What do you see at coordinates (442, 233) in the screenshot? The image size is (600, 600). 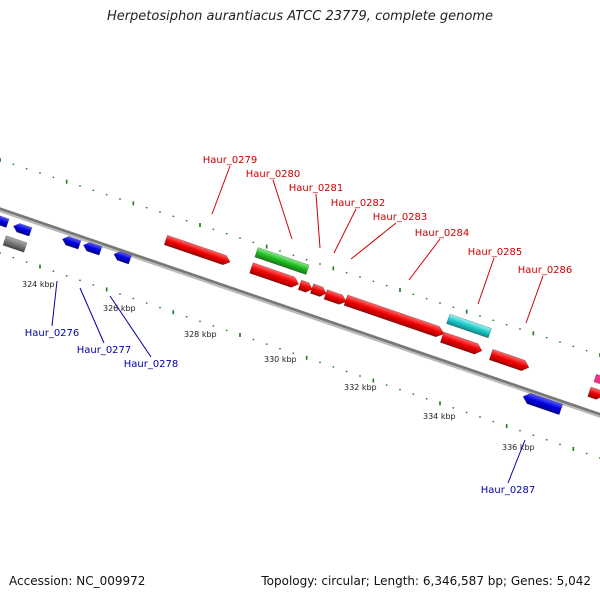 I see `gene-label-haur-0284: Haur_0284` at bounding box center [442, 233].